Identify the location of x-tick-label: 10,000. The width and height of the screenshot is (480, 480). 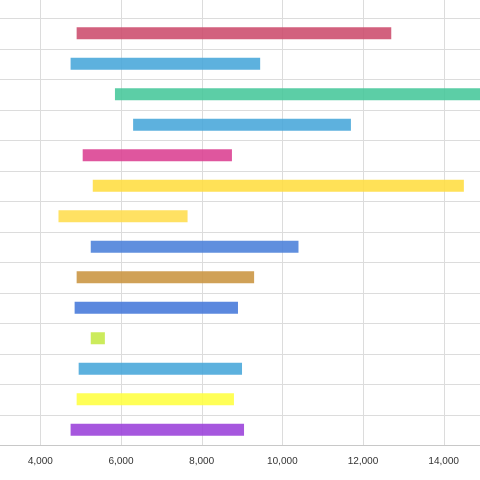
(282, 461).